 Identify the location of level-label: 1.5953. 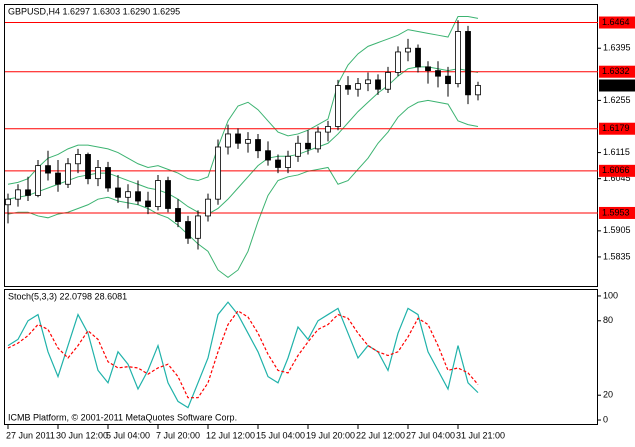
(616, 212).